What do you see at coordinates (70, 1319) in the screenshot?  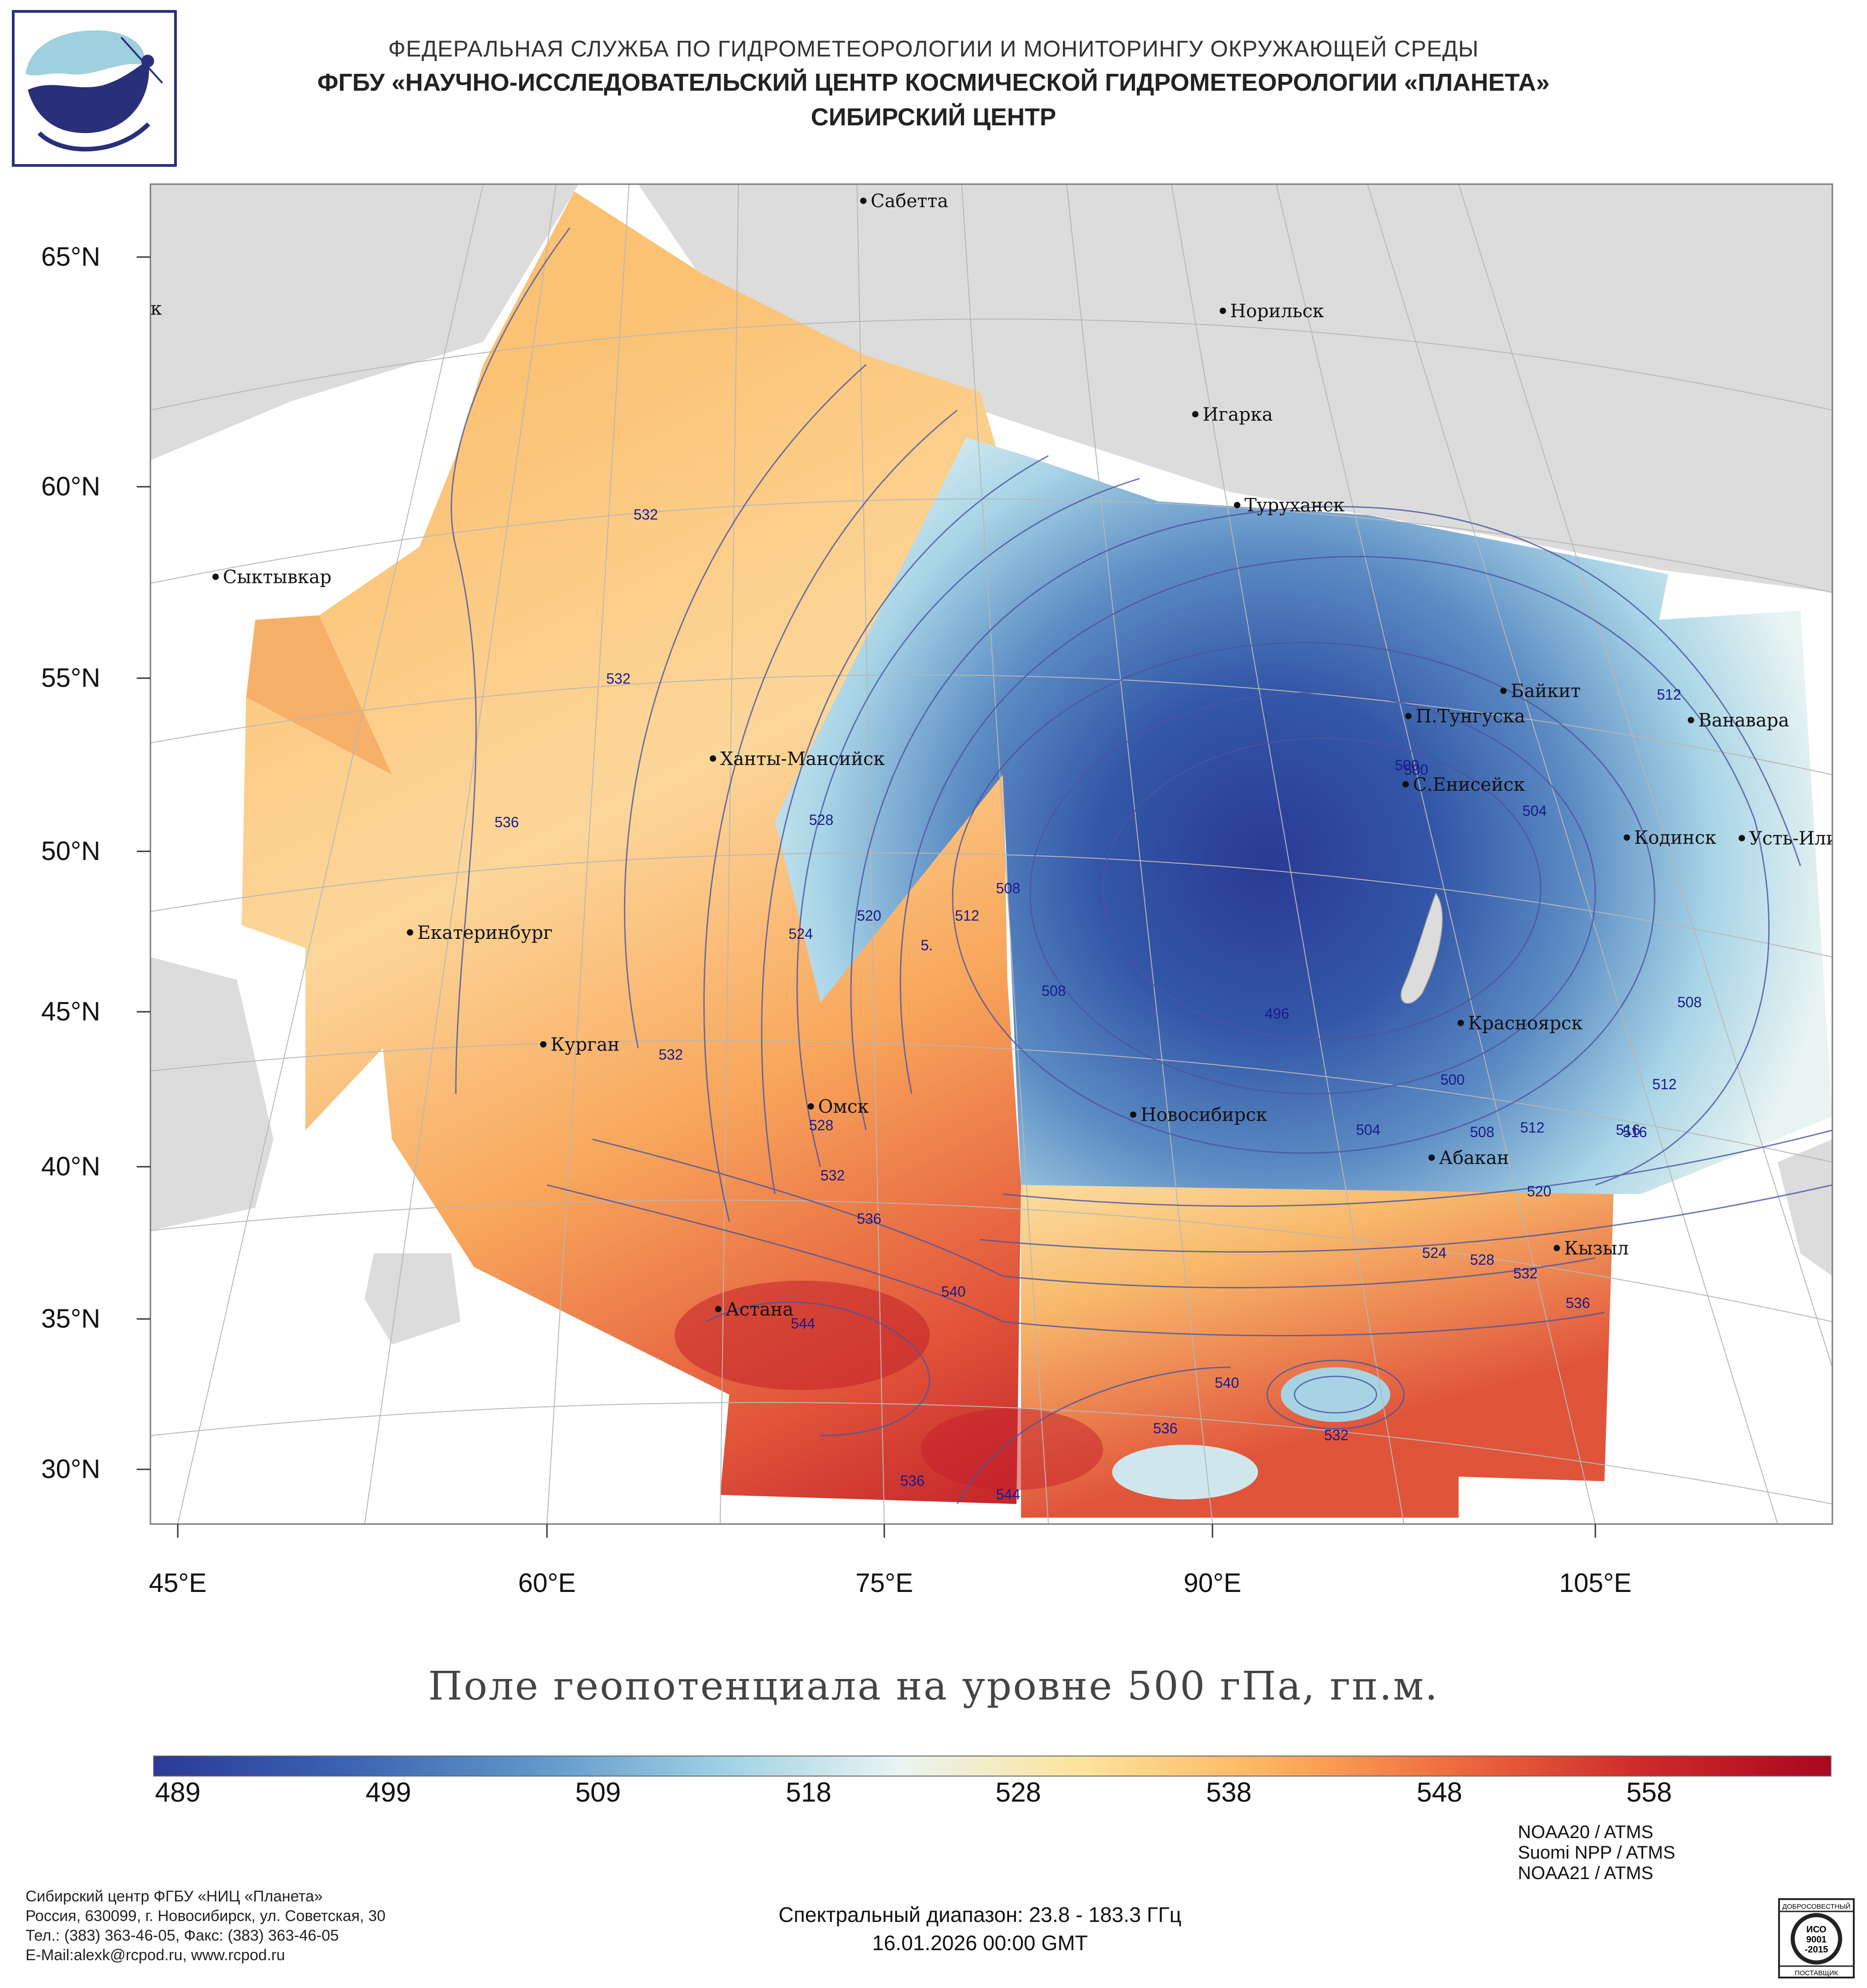 I see `lat-label: 35°N` at bounding box center [70, 1319].